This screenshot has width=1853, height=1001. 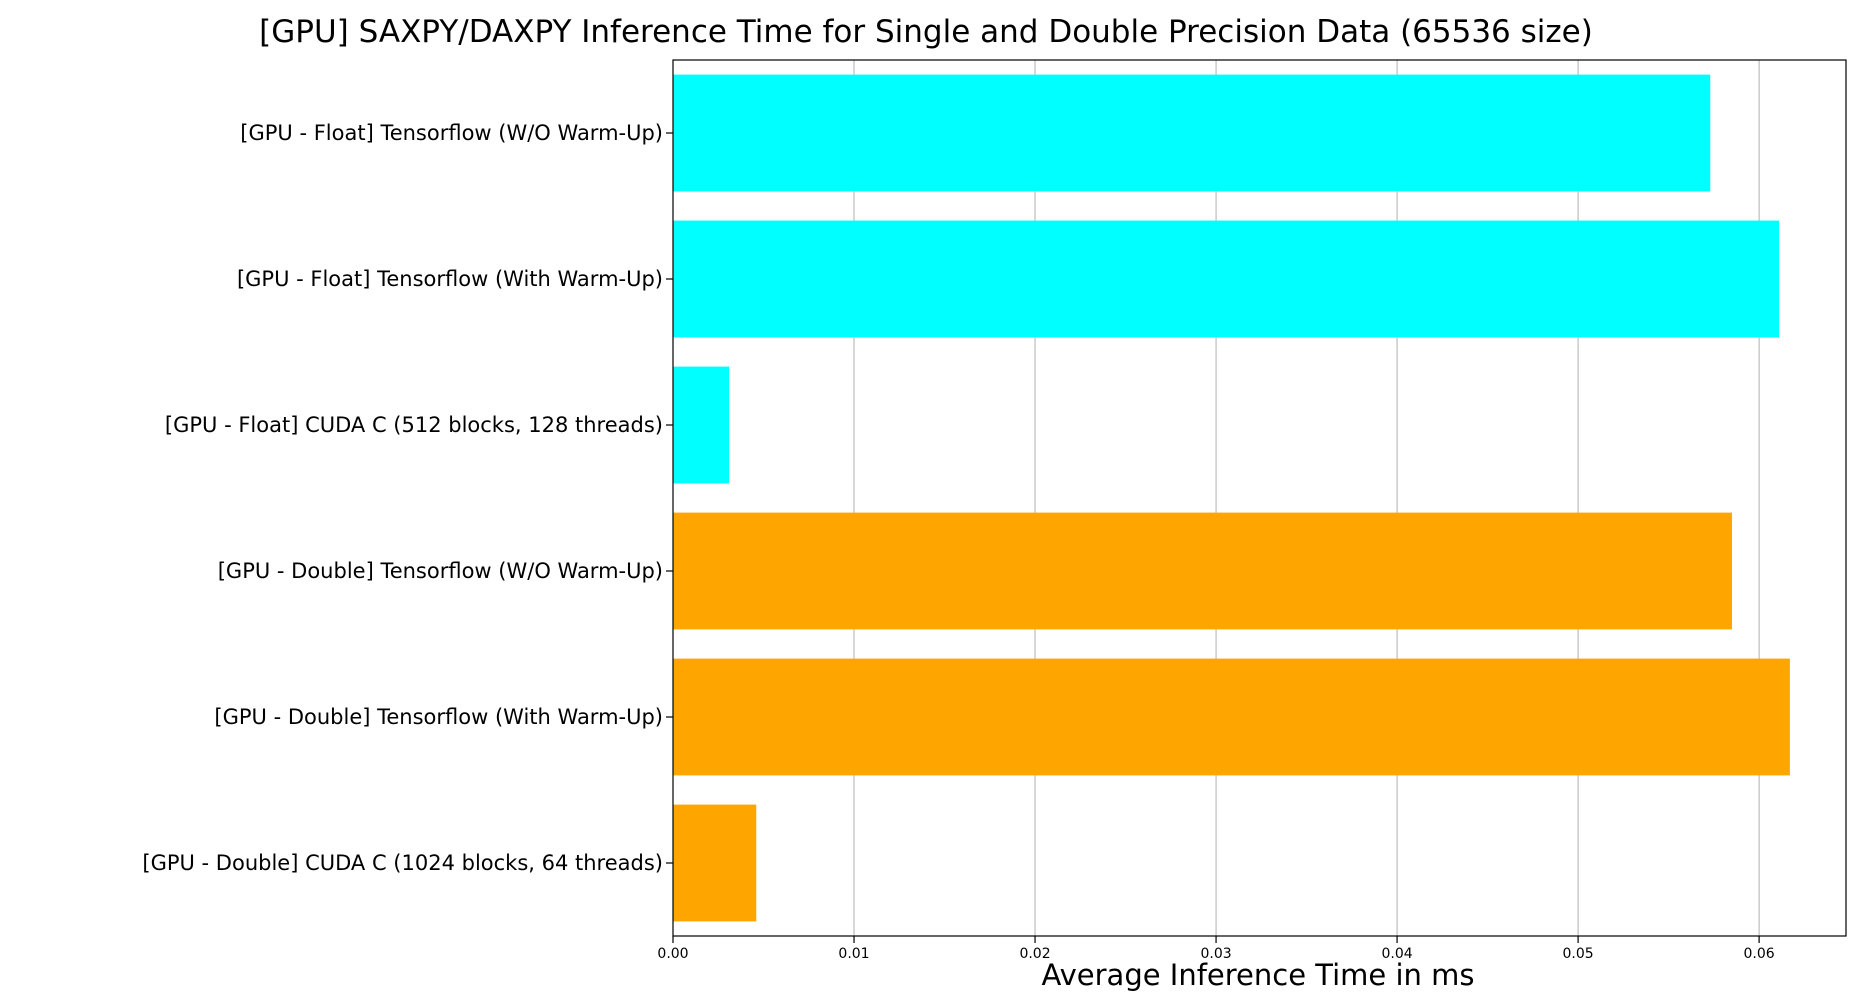 I want to click on x-tick-label-5: 0.05, so click(x=1578, y=954).